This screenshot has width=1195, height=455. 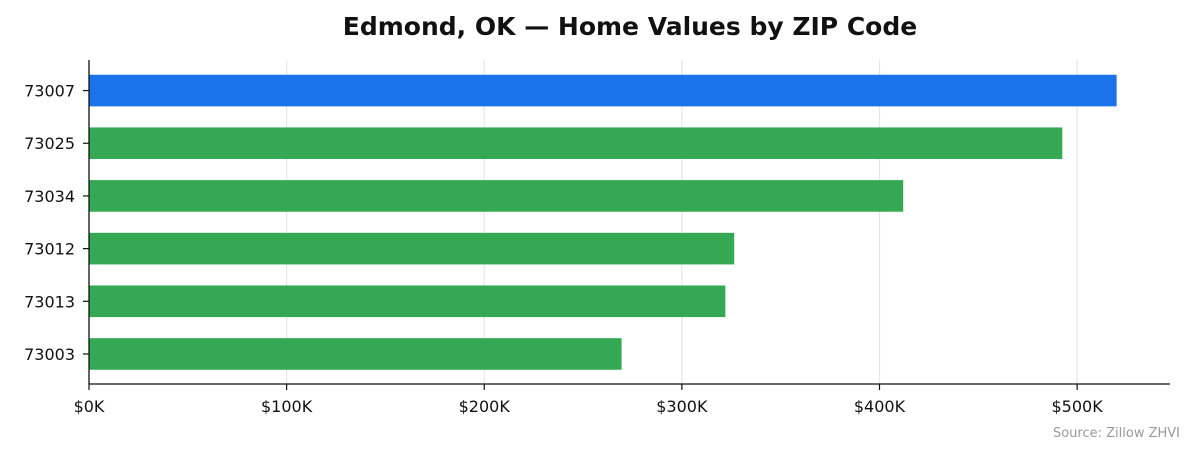 What do you see at coordinates (485, 406) in the screenshot?
I see `x-tick-label: $200K` at bounding box center [485, 406].